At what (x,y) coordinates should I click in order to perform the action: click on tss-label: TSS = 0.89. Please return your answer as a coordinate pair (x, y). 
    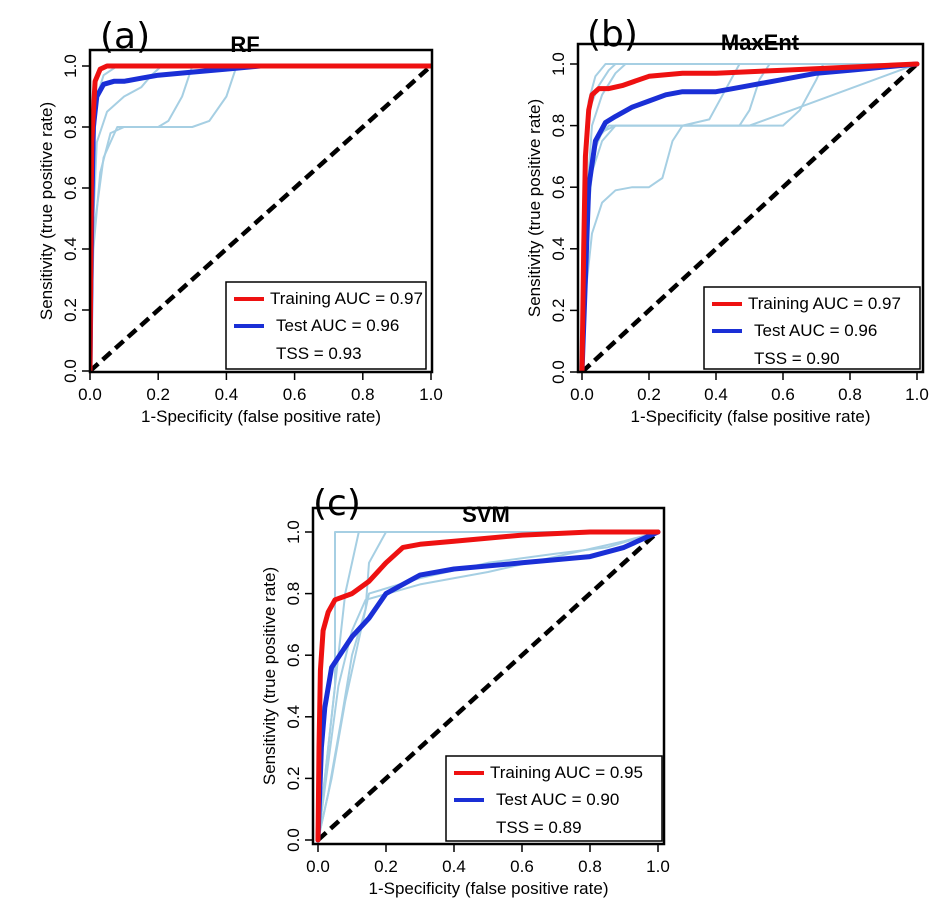
    Looking at the image, I should click on (539, 827).